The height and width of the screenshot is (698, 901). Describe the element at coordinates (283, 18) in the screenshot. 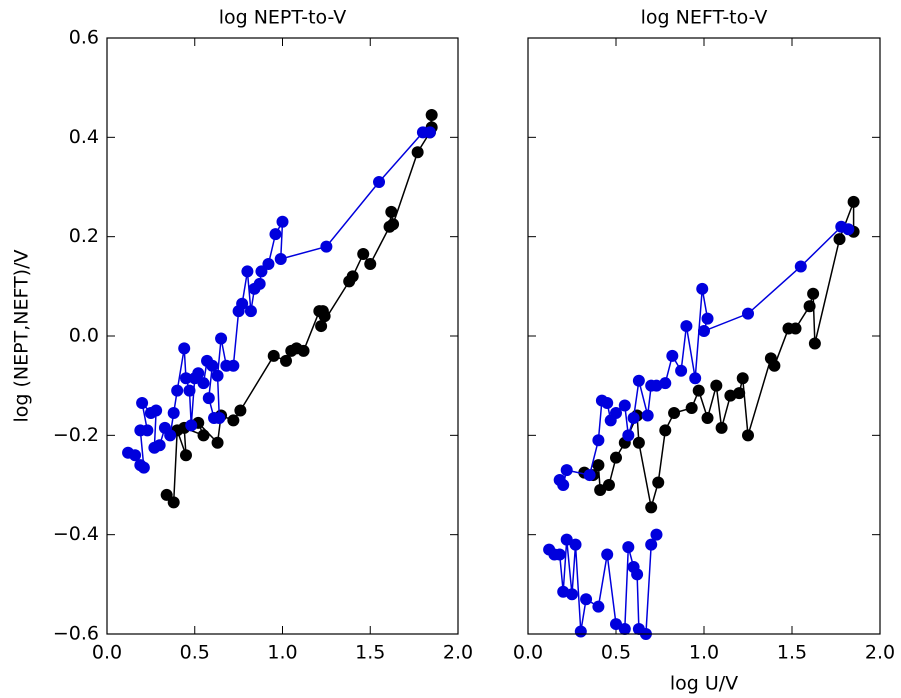

I see `chart-title: log NEPT-to-V` at that location.